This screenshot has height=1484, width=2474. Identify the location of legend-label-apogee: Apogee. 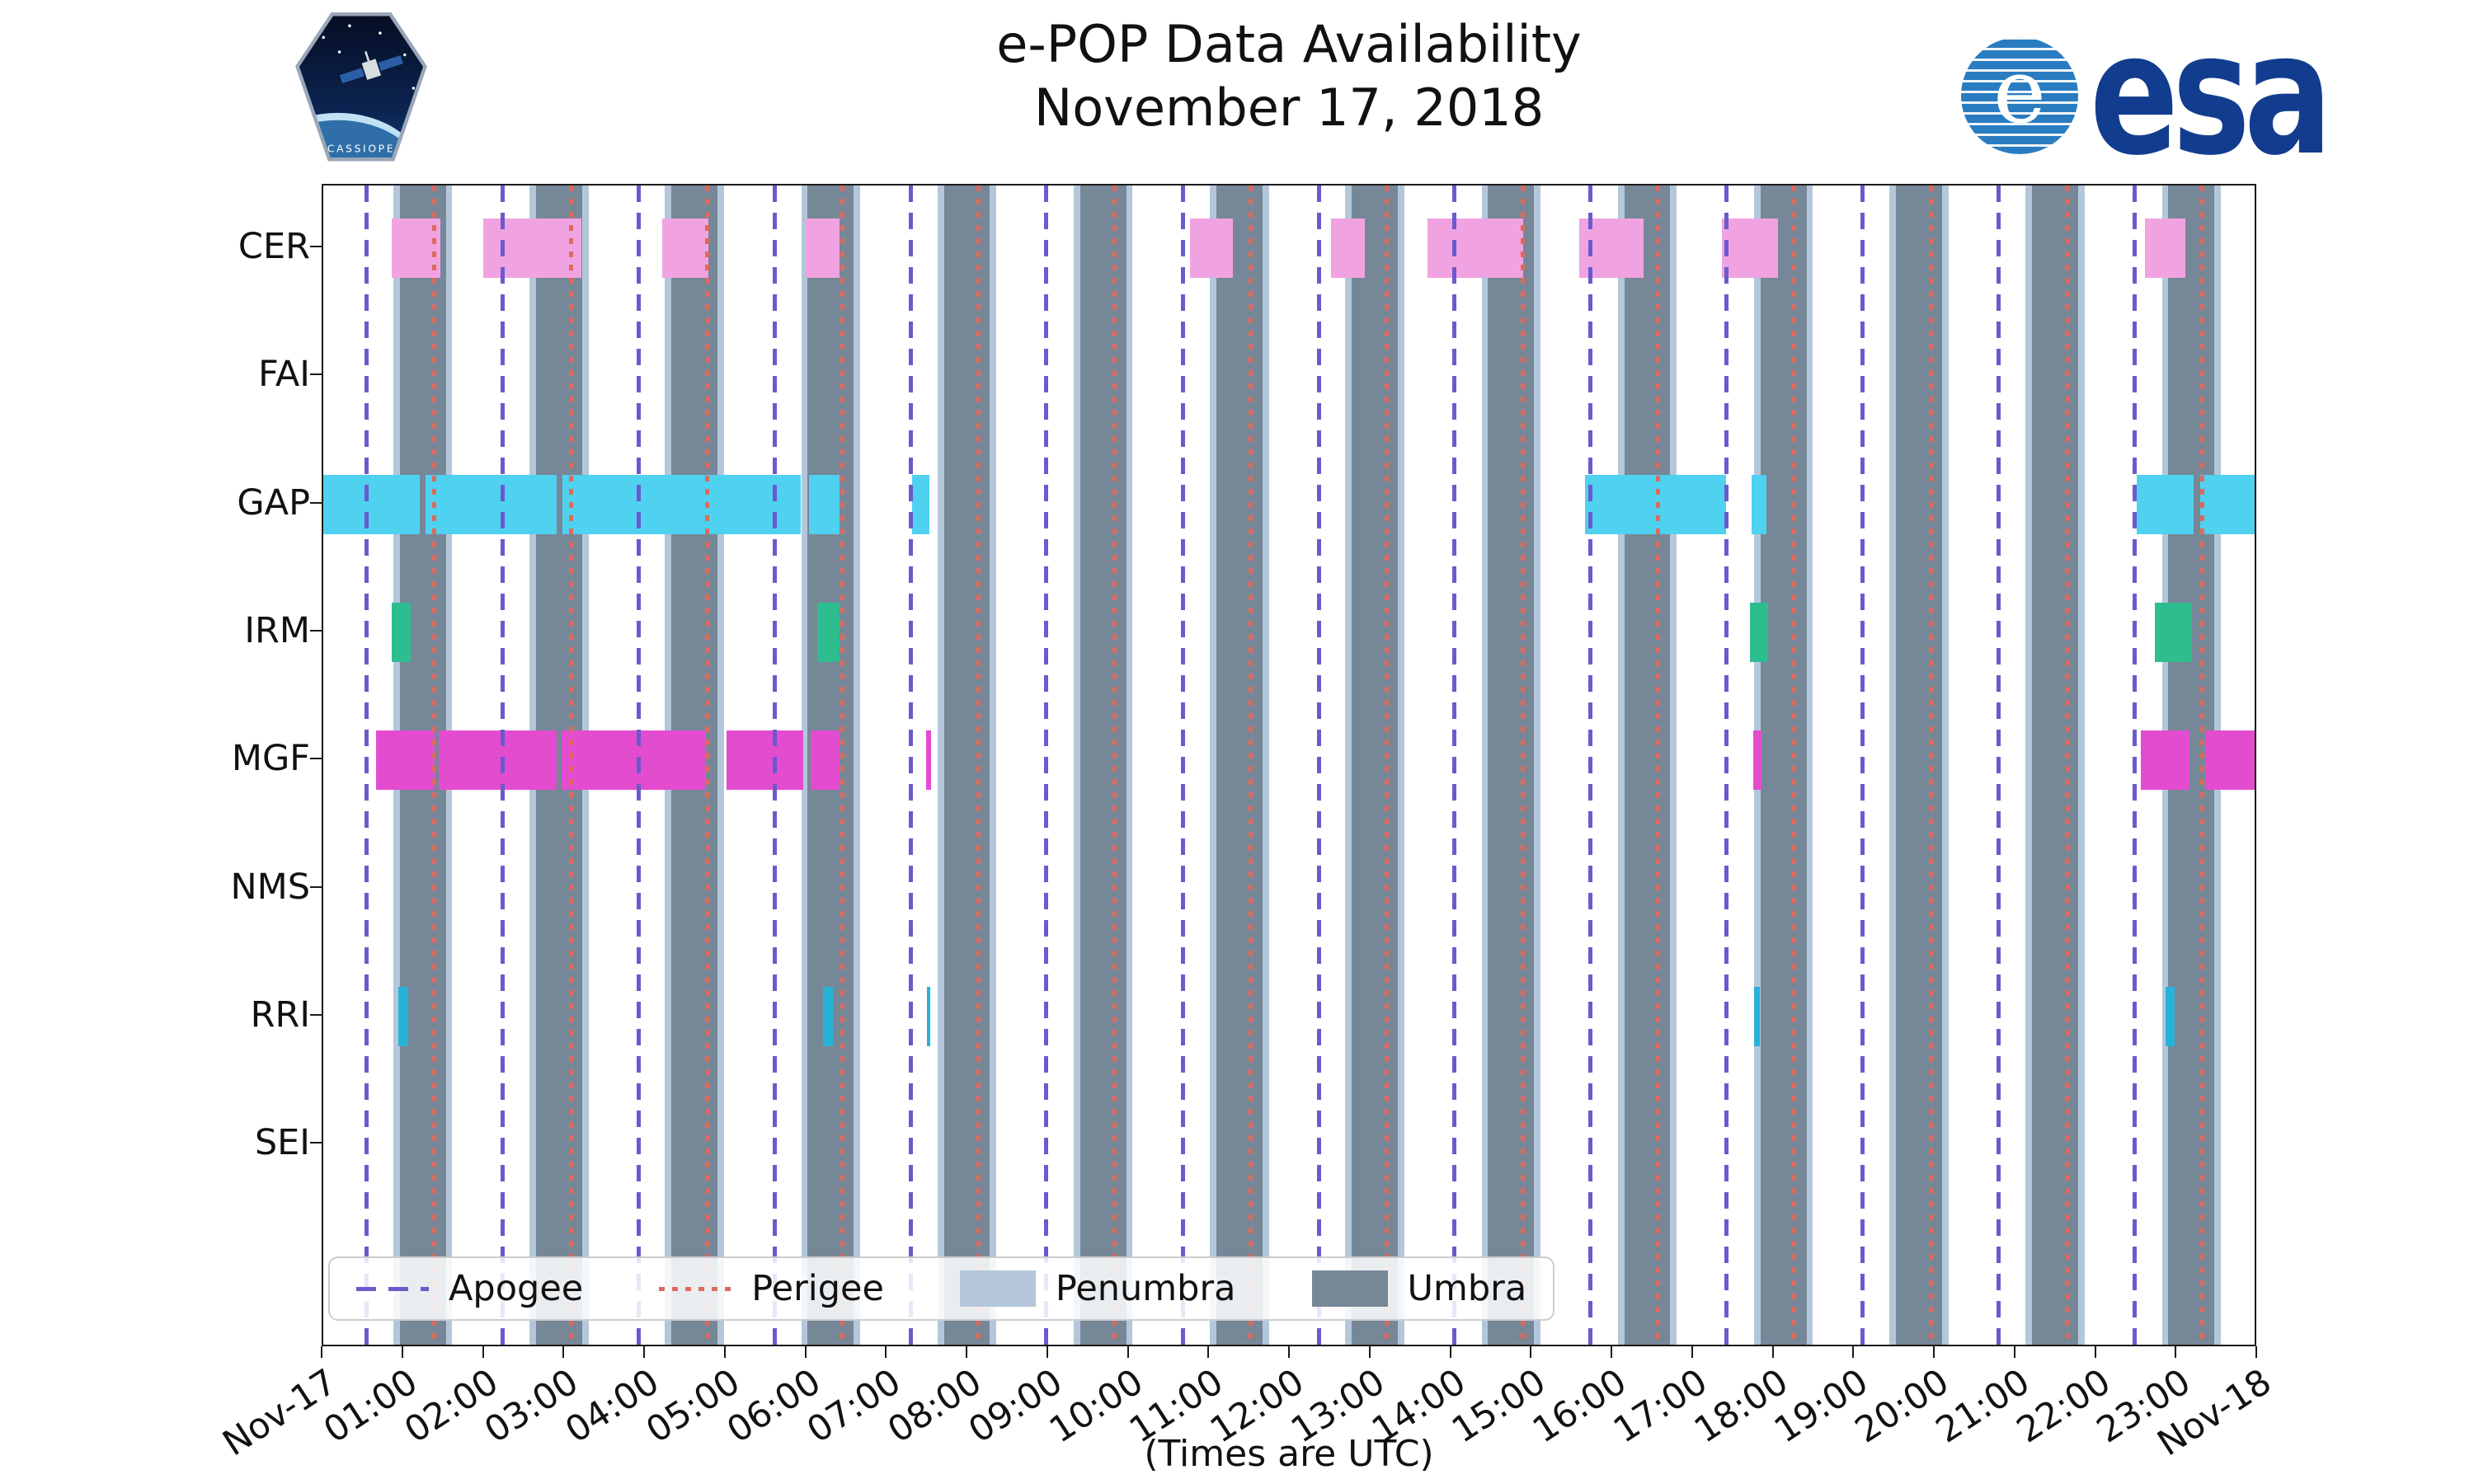
(516, 1288).